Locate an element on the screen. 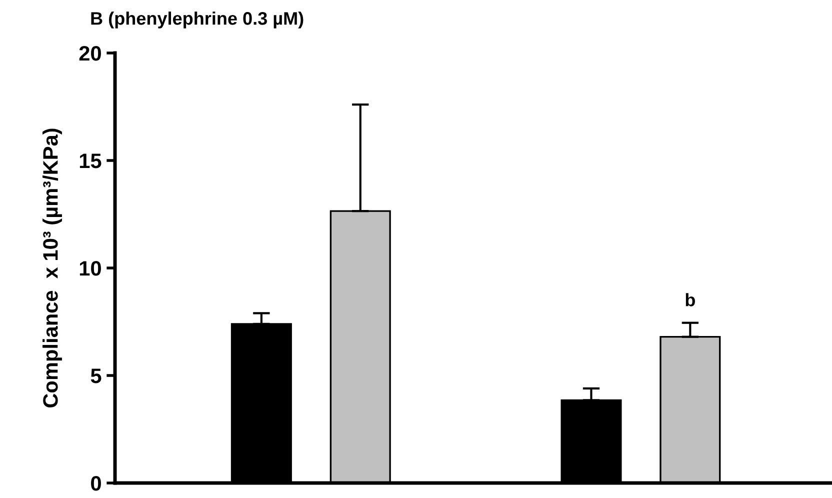 The height and width of the screenshot is (498, 832). y-tick-label: 5 is located at coordinates (96, 376).